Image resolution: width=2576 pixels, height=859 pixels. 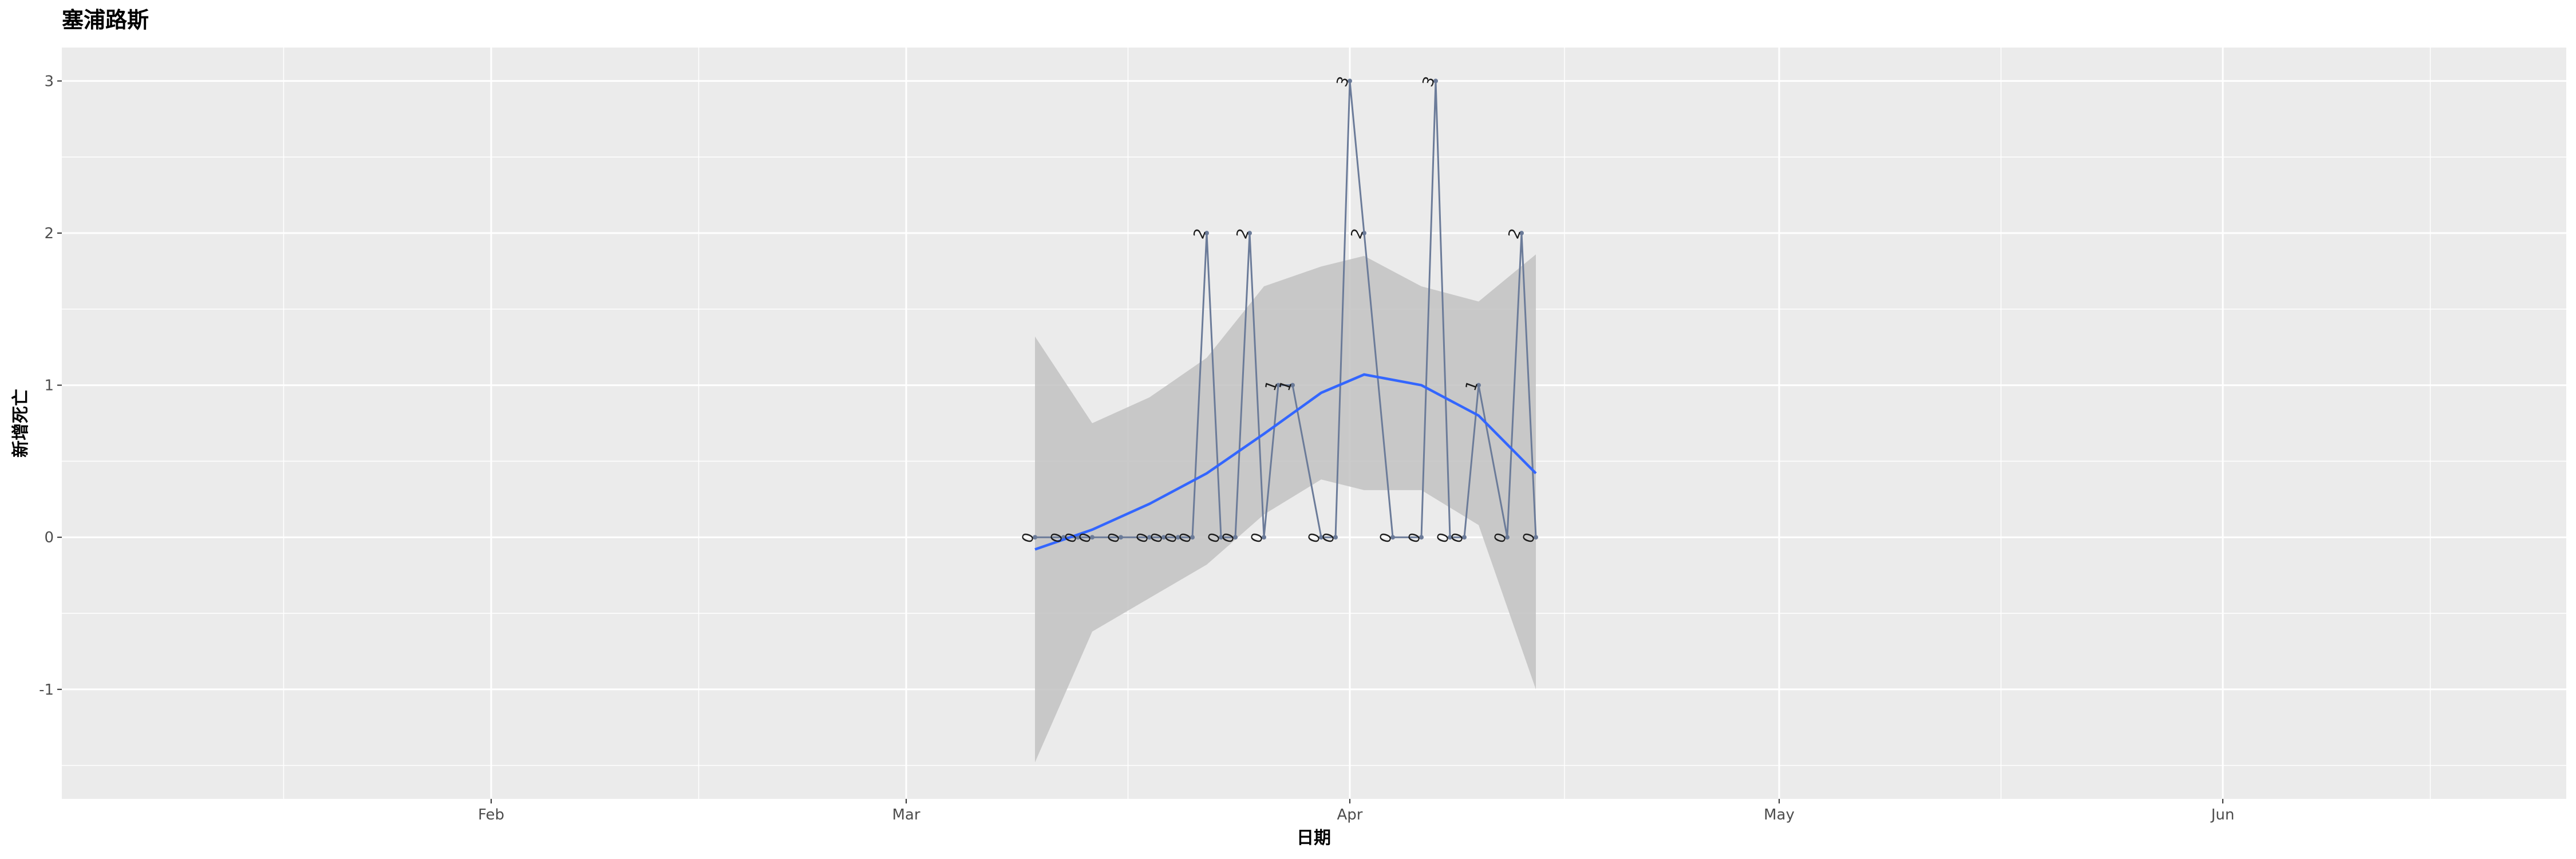 I want to click on y-tick-label: 1, so click(x=49, y=386).